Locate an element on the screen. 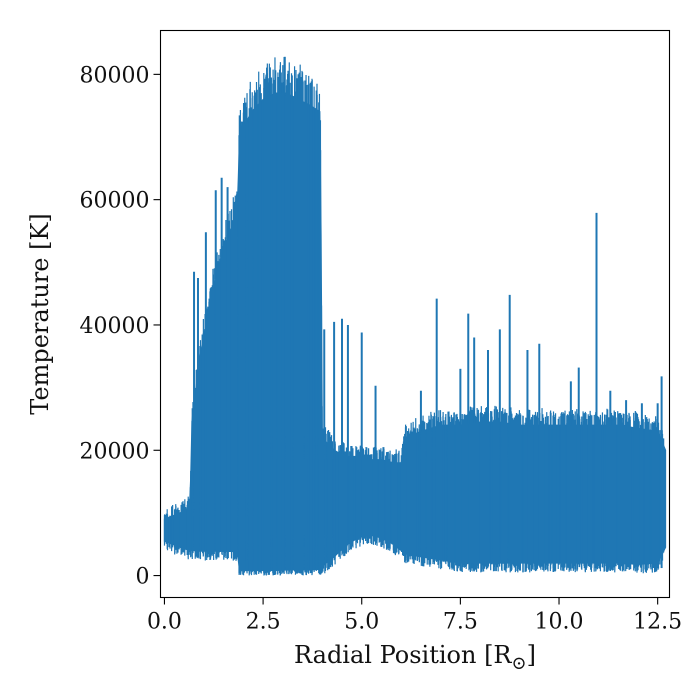 Image resolution: width=700 pixels, height=700 pixels. y-tick-label: 80000 is located at coordinates (115, 75).